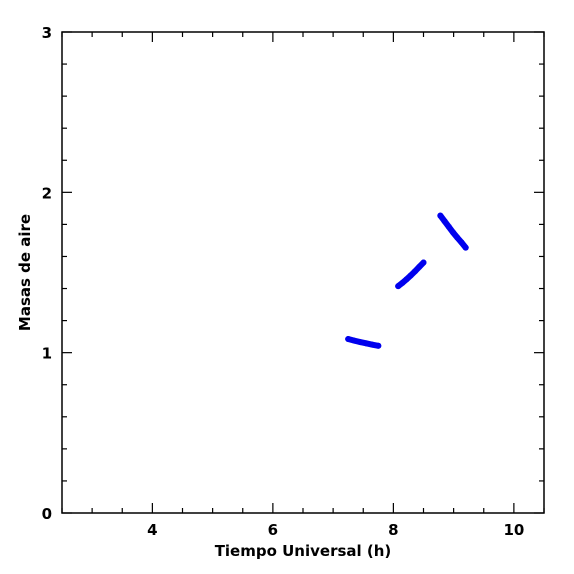 This screenshot has width=574, height=574. Describe the element at coordinates (513, 530) in the screenshot. I see `x-tick-label: 10` at that location.